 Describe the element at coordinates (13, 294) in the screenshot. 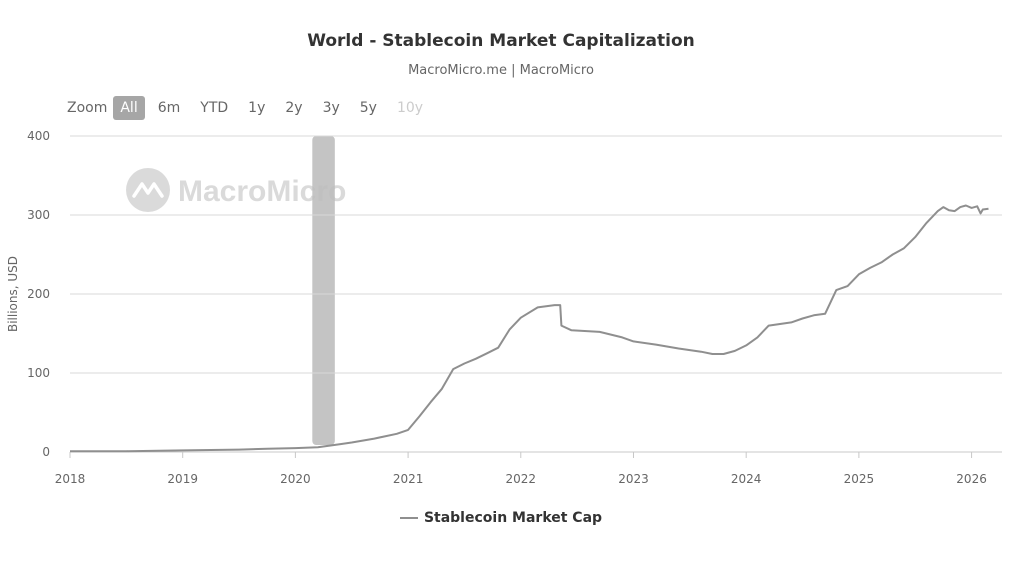

I see `y-axis-label: Billions, USD` at that location.